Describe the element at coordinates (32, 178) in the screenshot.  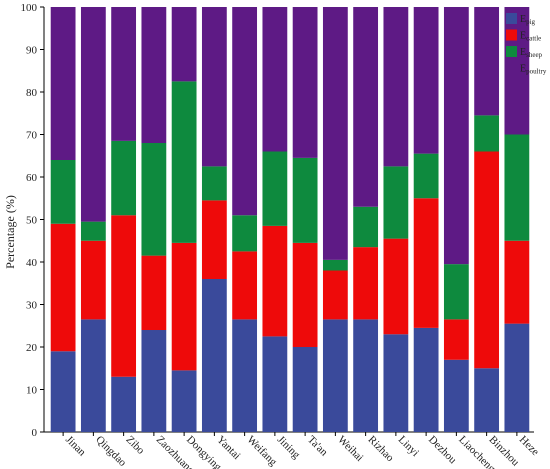
I see `y-tick-label: 60` at that location.